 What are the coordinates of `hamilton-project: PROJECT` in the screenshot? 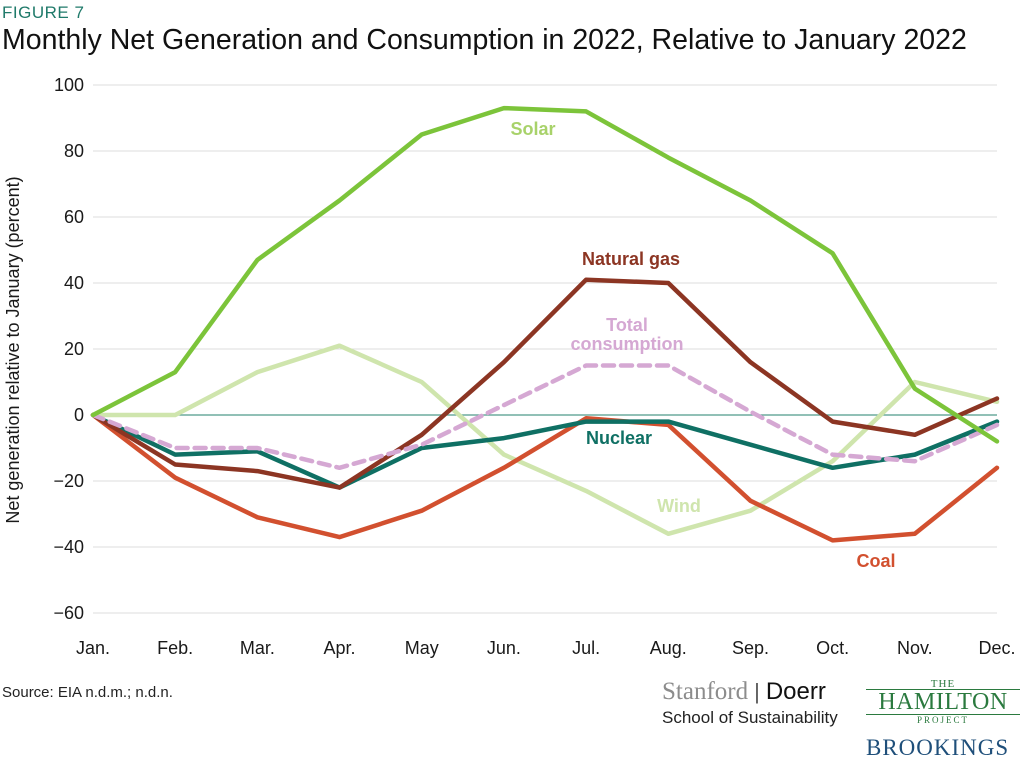 It's located at (942, 720).